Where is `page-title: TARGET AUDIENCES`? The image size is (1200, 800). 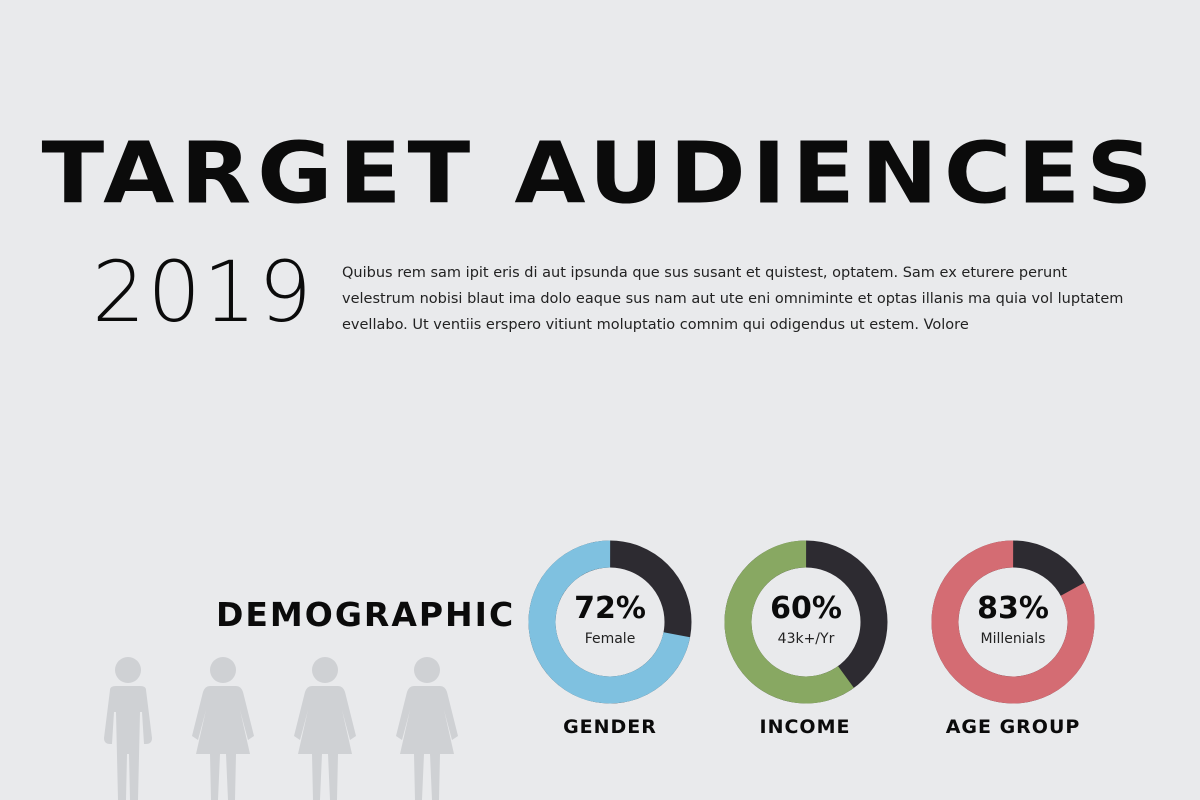 page-title: TARGET AUDIENCES is located at coordinates (600, 173).